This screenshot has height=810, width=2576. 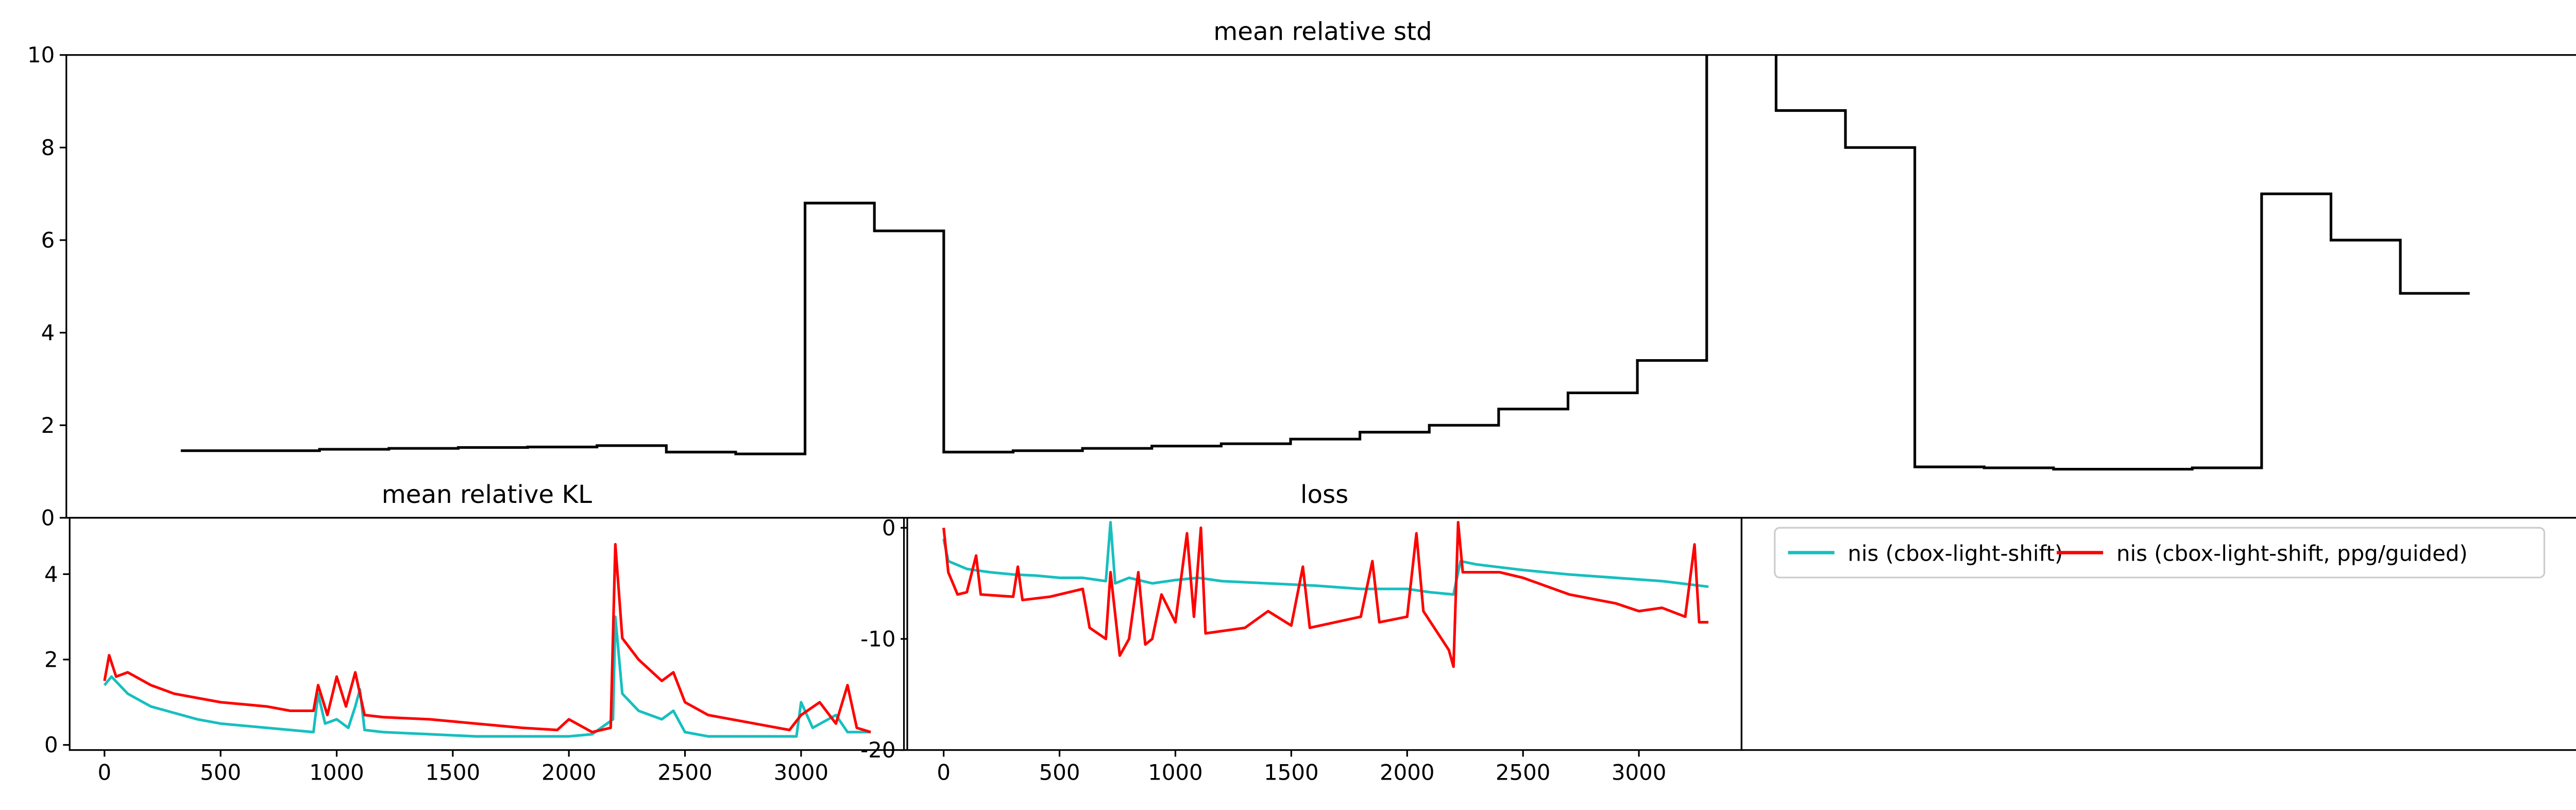 I want to click on y-tick-label: -20, so click(x=877, y=750).